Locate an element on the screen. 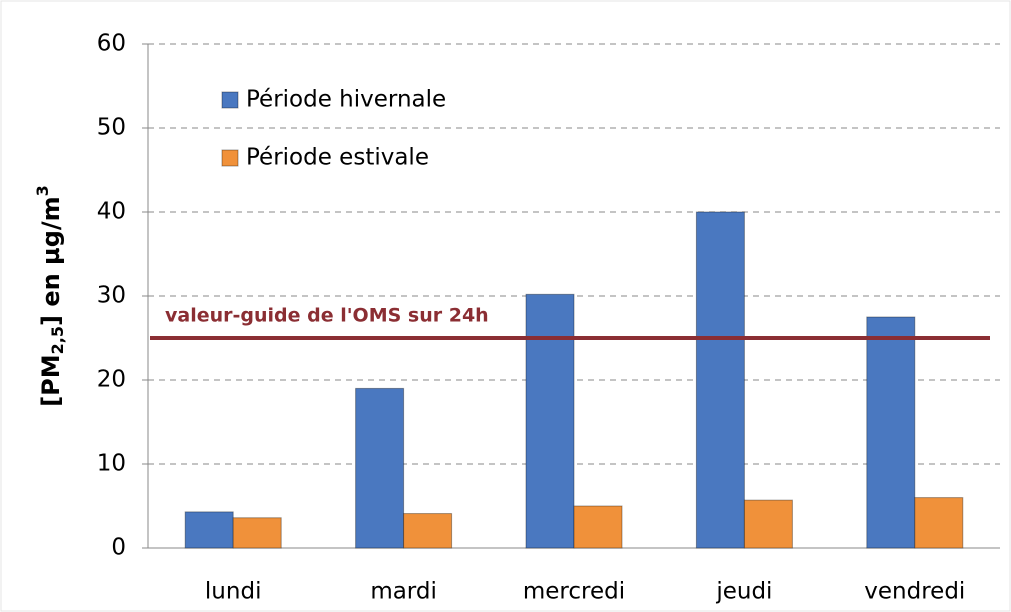  legend-label: Période hivernale is located at coordinates (346, 100).